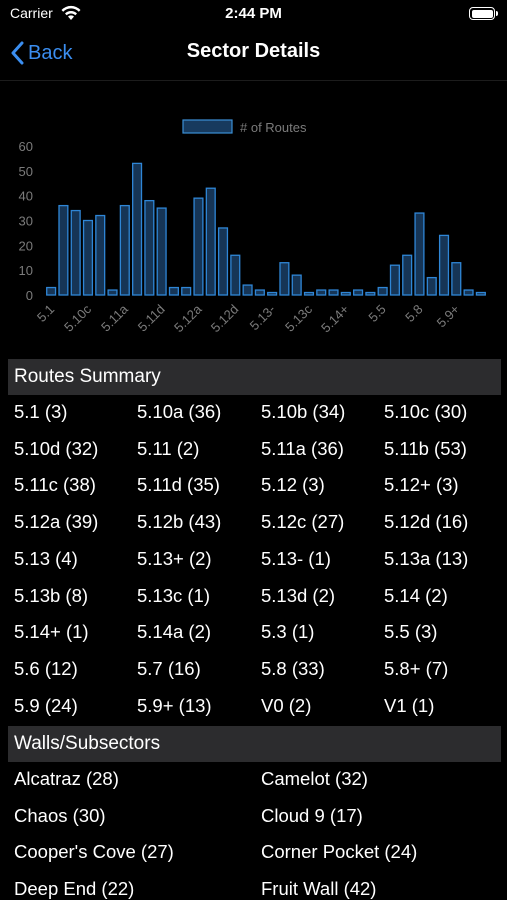 This screenshot has width=507, height=900. I want to click on chevron-left-icon, so click(17, 53).